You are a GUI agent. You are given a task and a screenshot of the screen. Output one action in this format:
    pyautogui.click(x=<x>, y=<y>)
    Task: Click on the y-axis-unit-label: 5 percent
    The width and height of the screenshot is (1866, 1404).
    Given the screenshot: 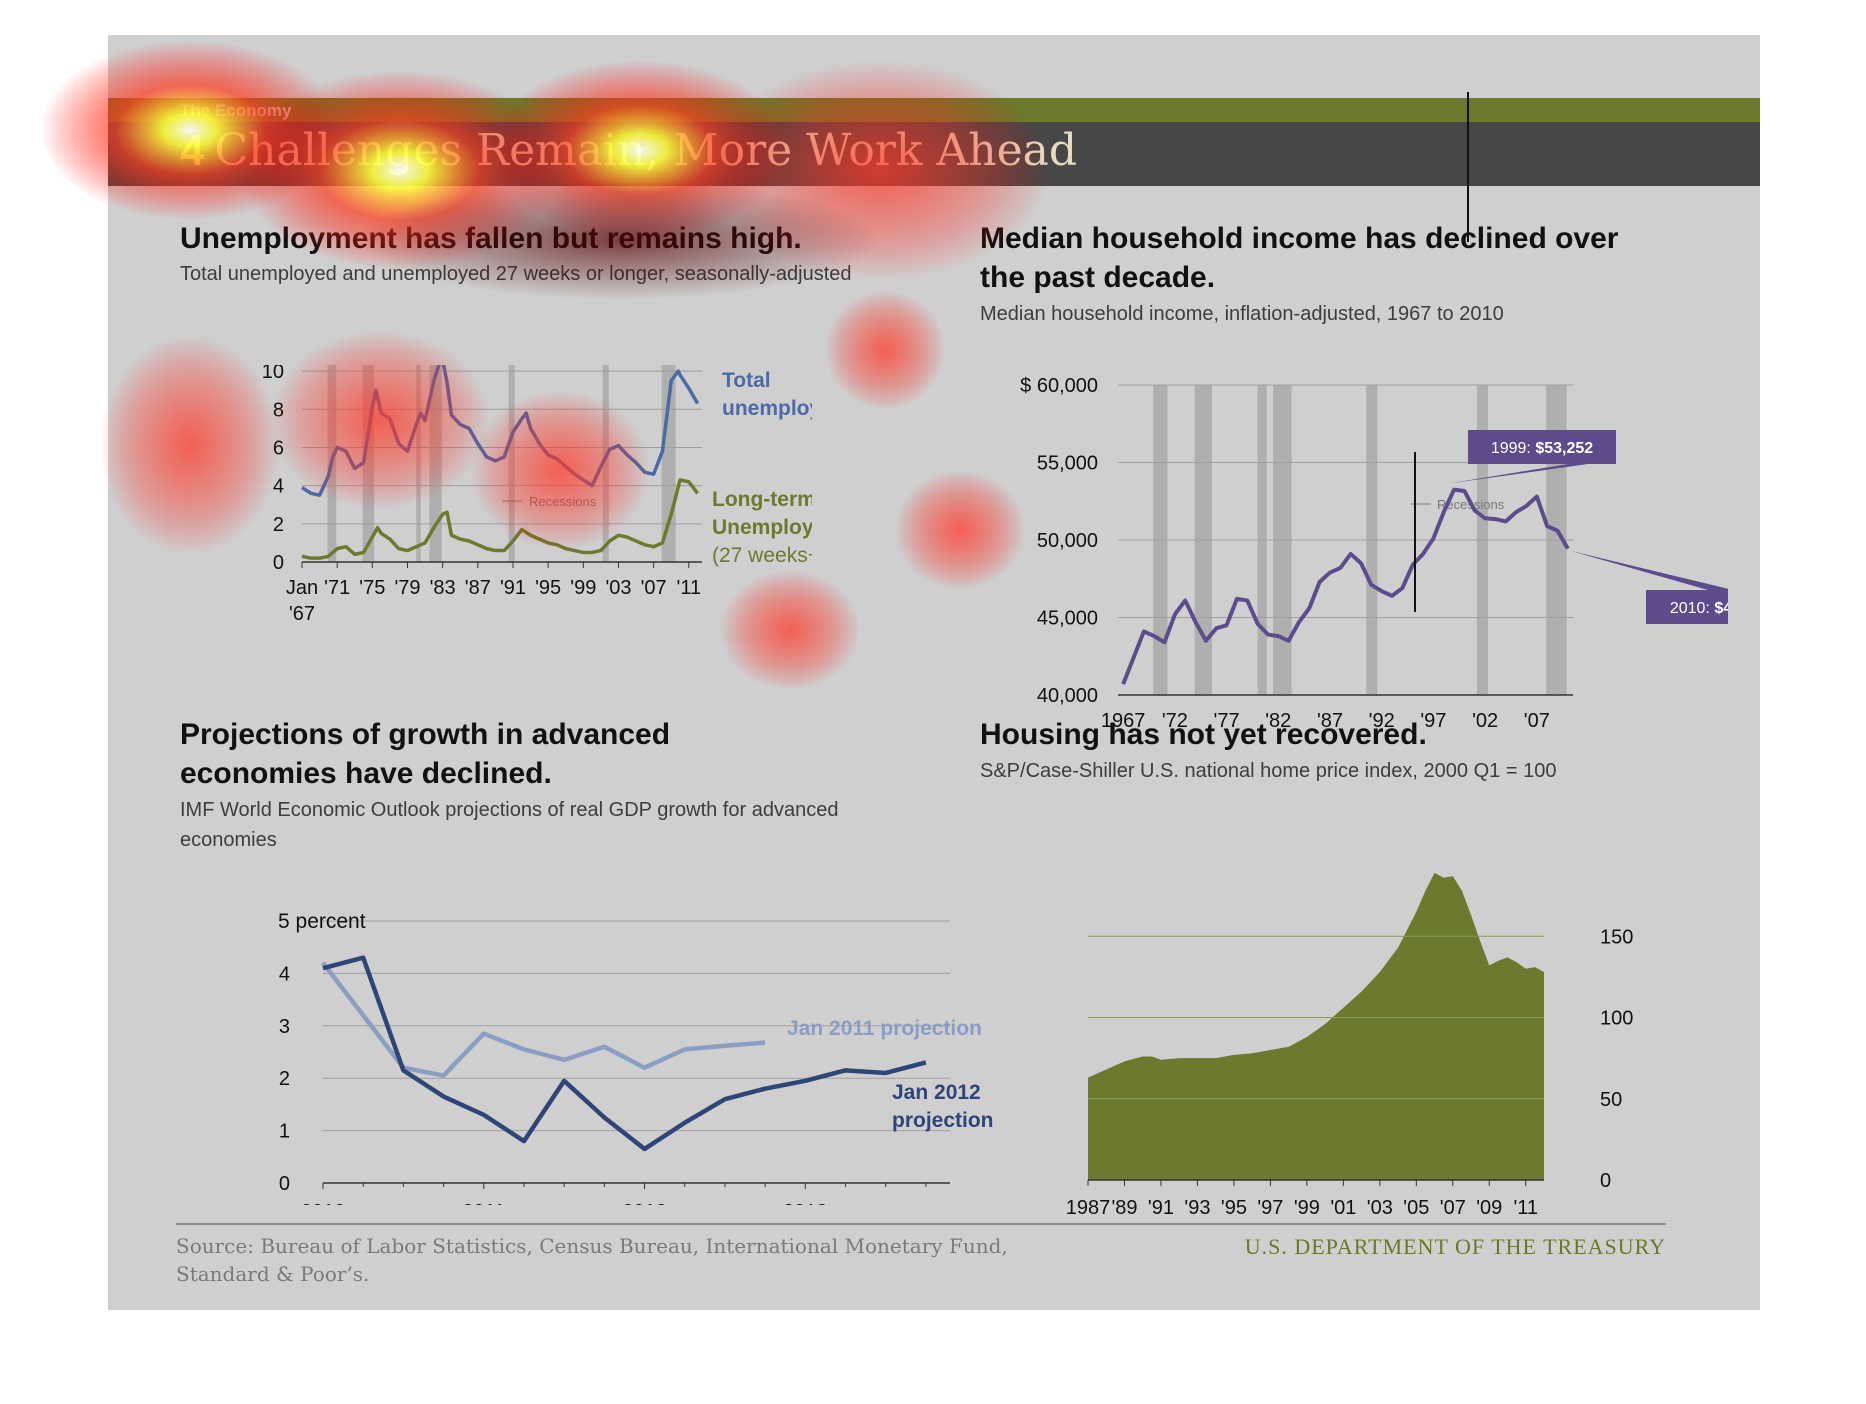 What is the action you would take?
    pyautogui.click(x=322, y=921)
    